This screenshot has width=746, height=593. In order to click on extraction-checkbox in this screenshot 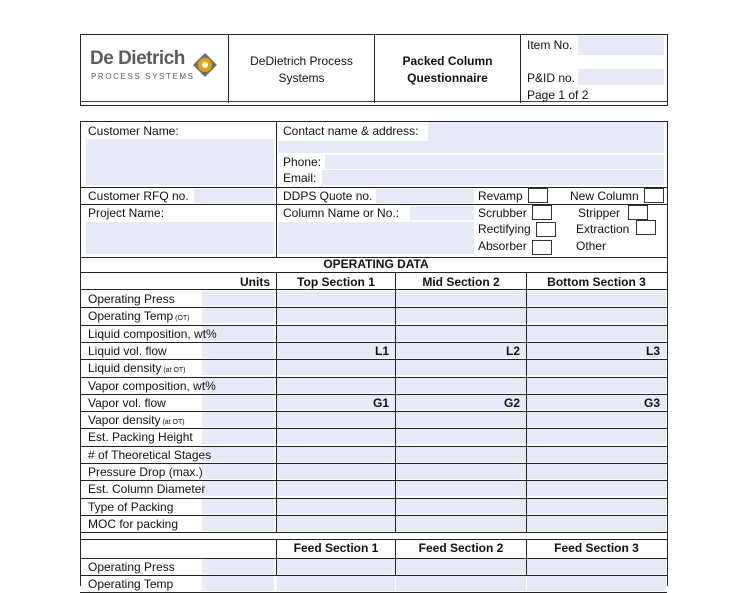, I will do `click(646, 227)`.